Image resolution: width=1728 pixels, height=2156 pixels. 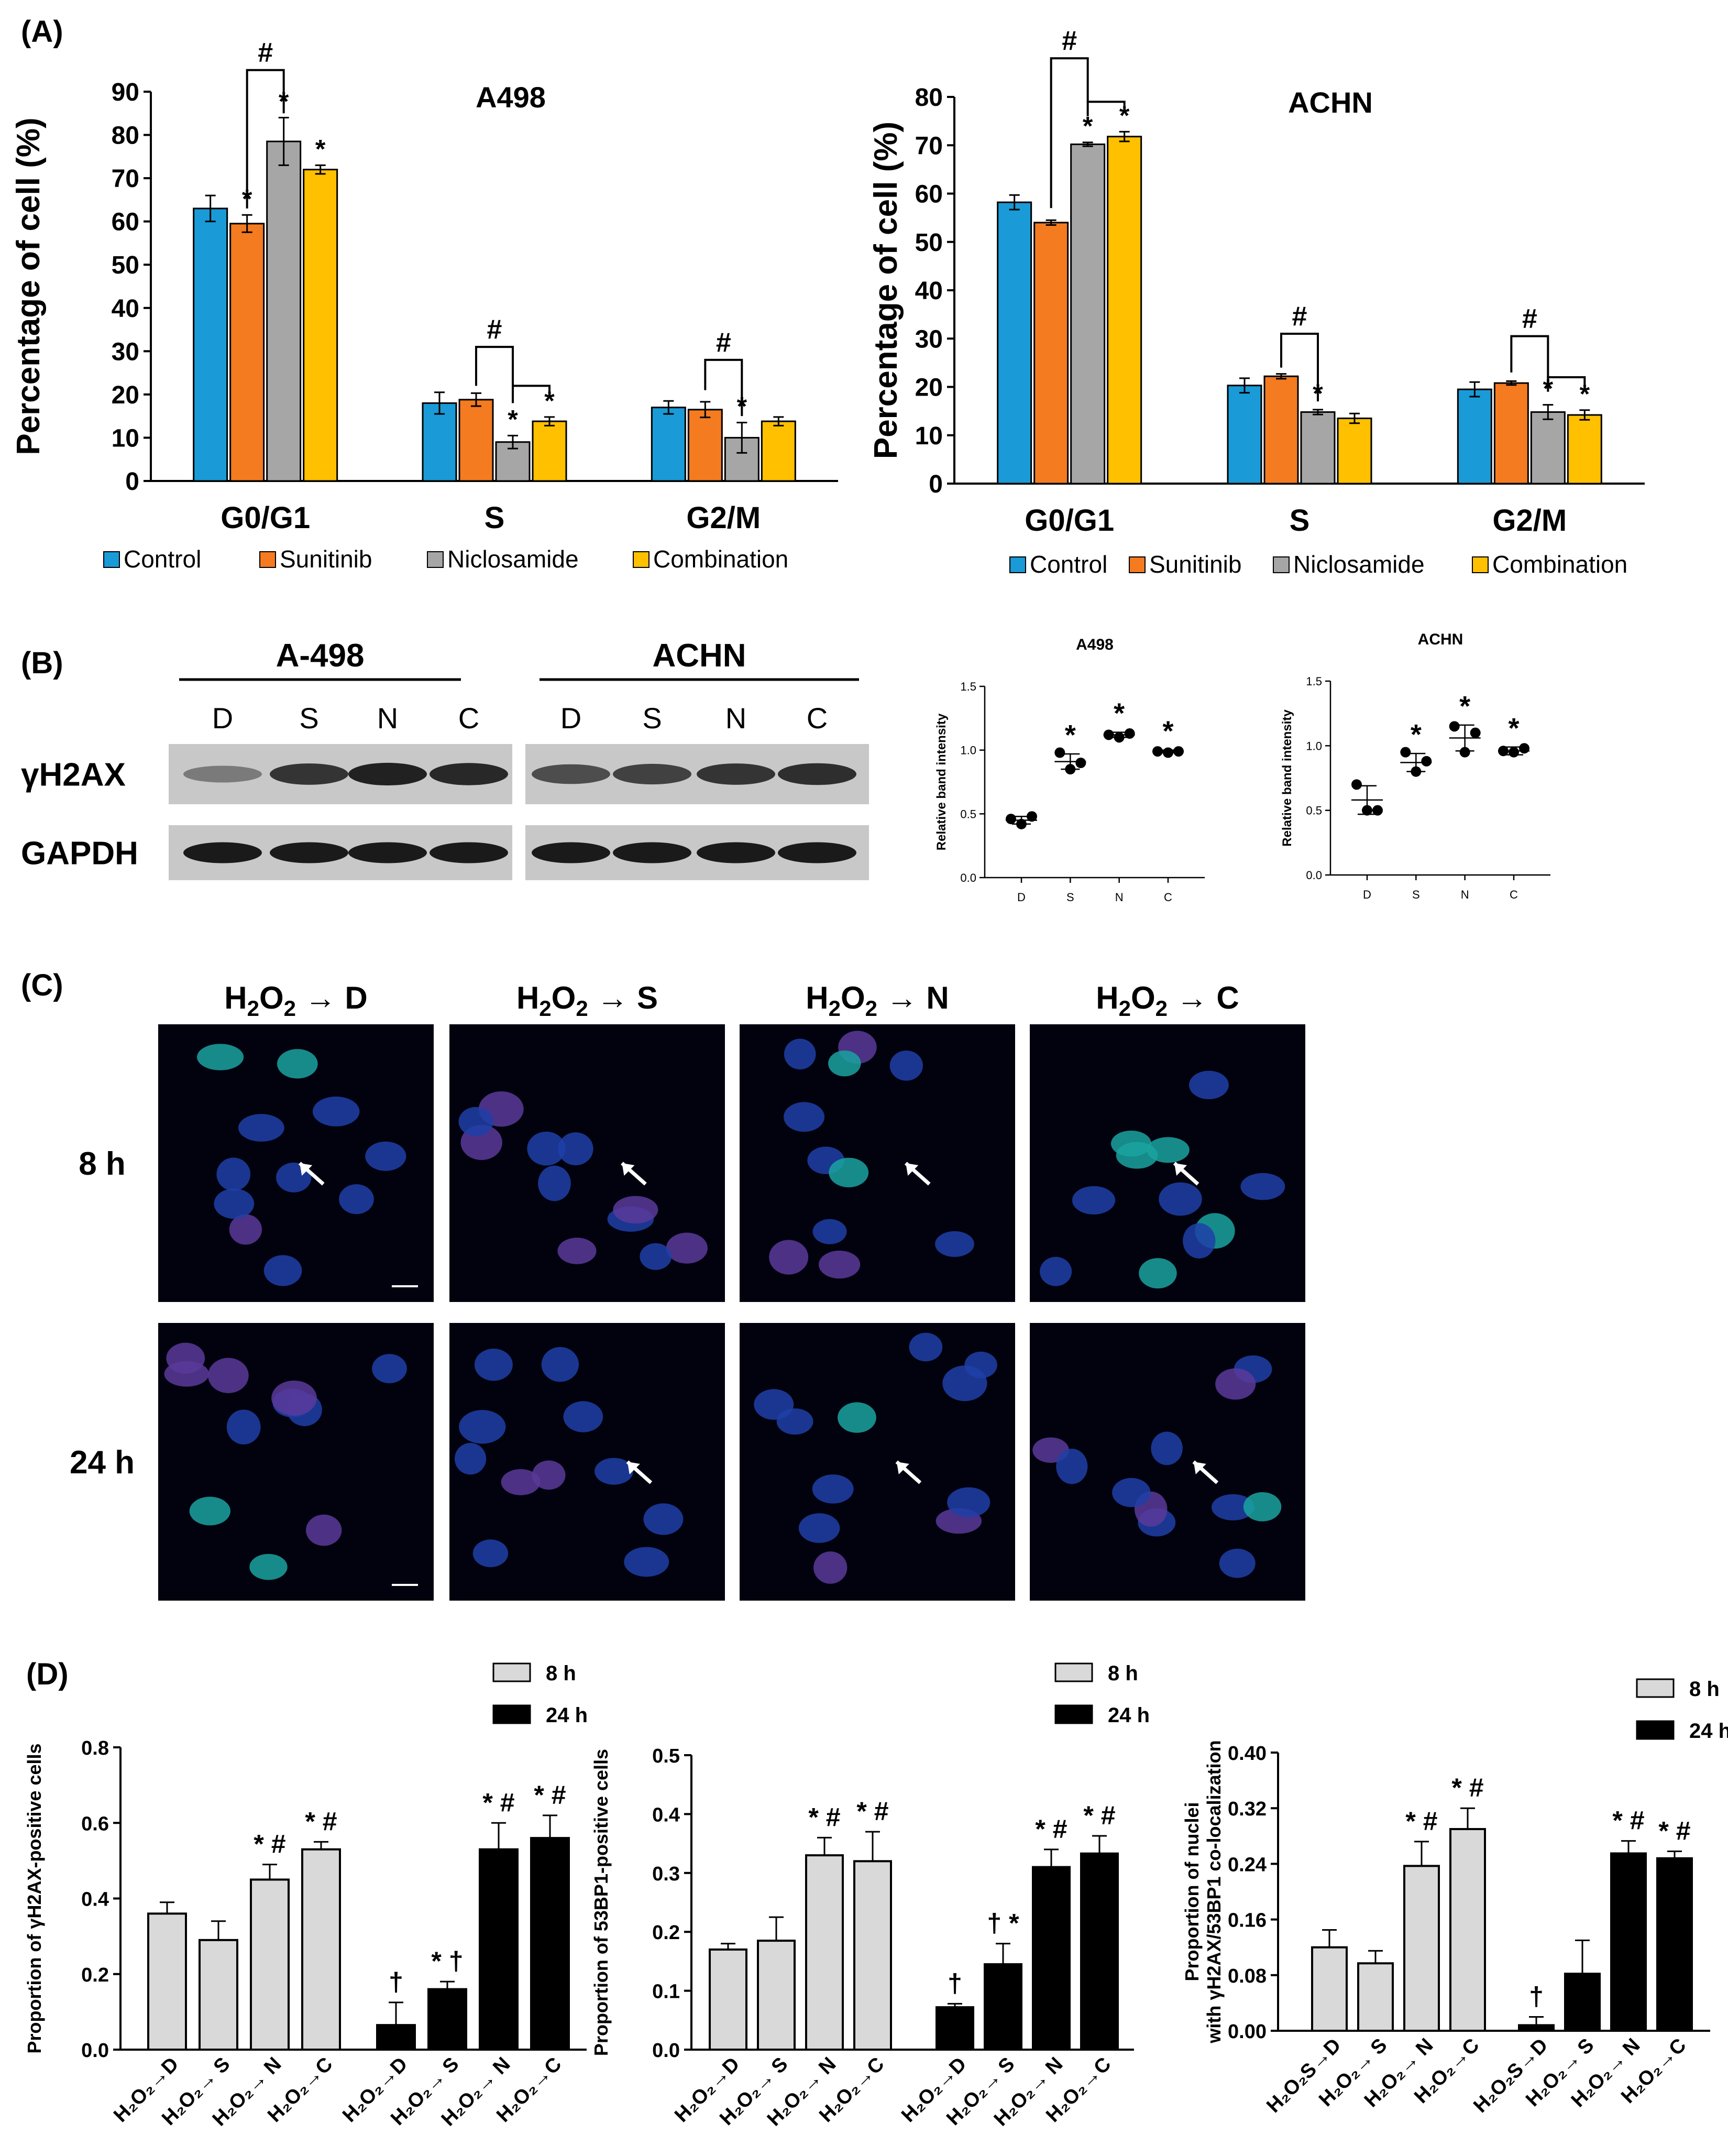 I want to click on y-tick-label: 0.4, so click(x=666, y=1815).